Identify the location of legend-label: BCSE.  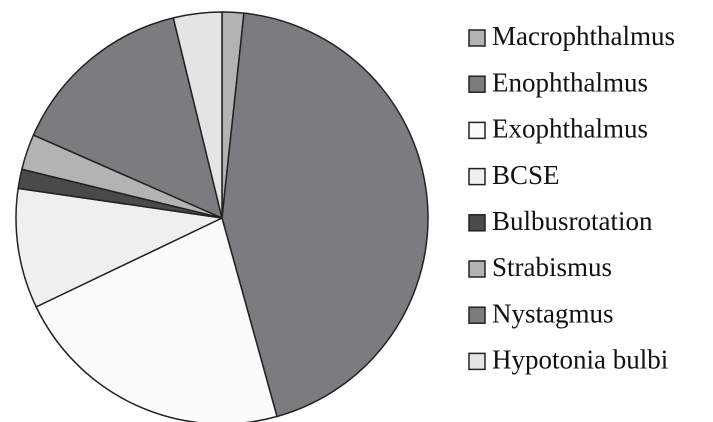
(526, 175).